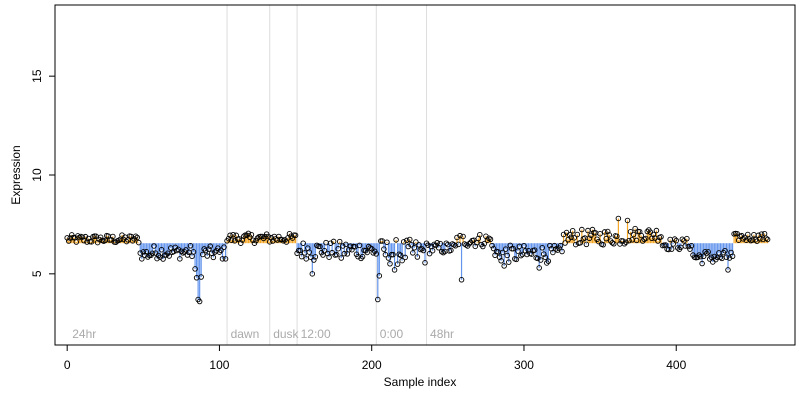  Describe the element at coordinates (16, 174) in the screenshot. I see `y-axis-label: Expression` at that location.